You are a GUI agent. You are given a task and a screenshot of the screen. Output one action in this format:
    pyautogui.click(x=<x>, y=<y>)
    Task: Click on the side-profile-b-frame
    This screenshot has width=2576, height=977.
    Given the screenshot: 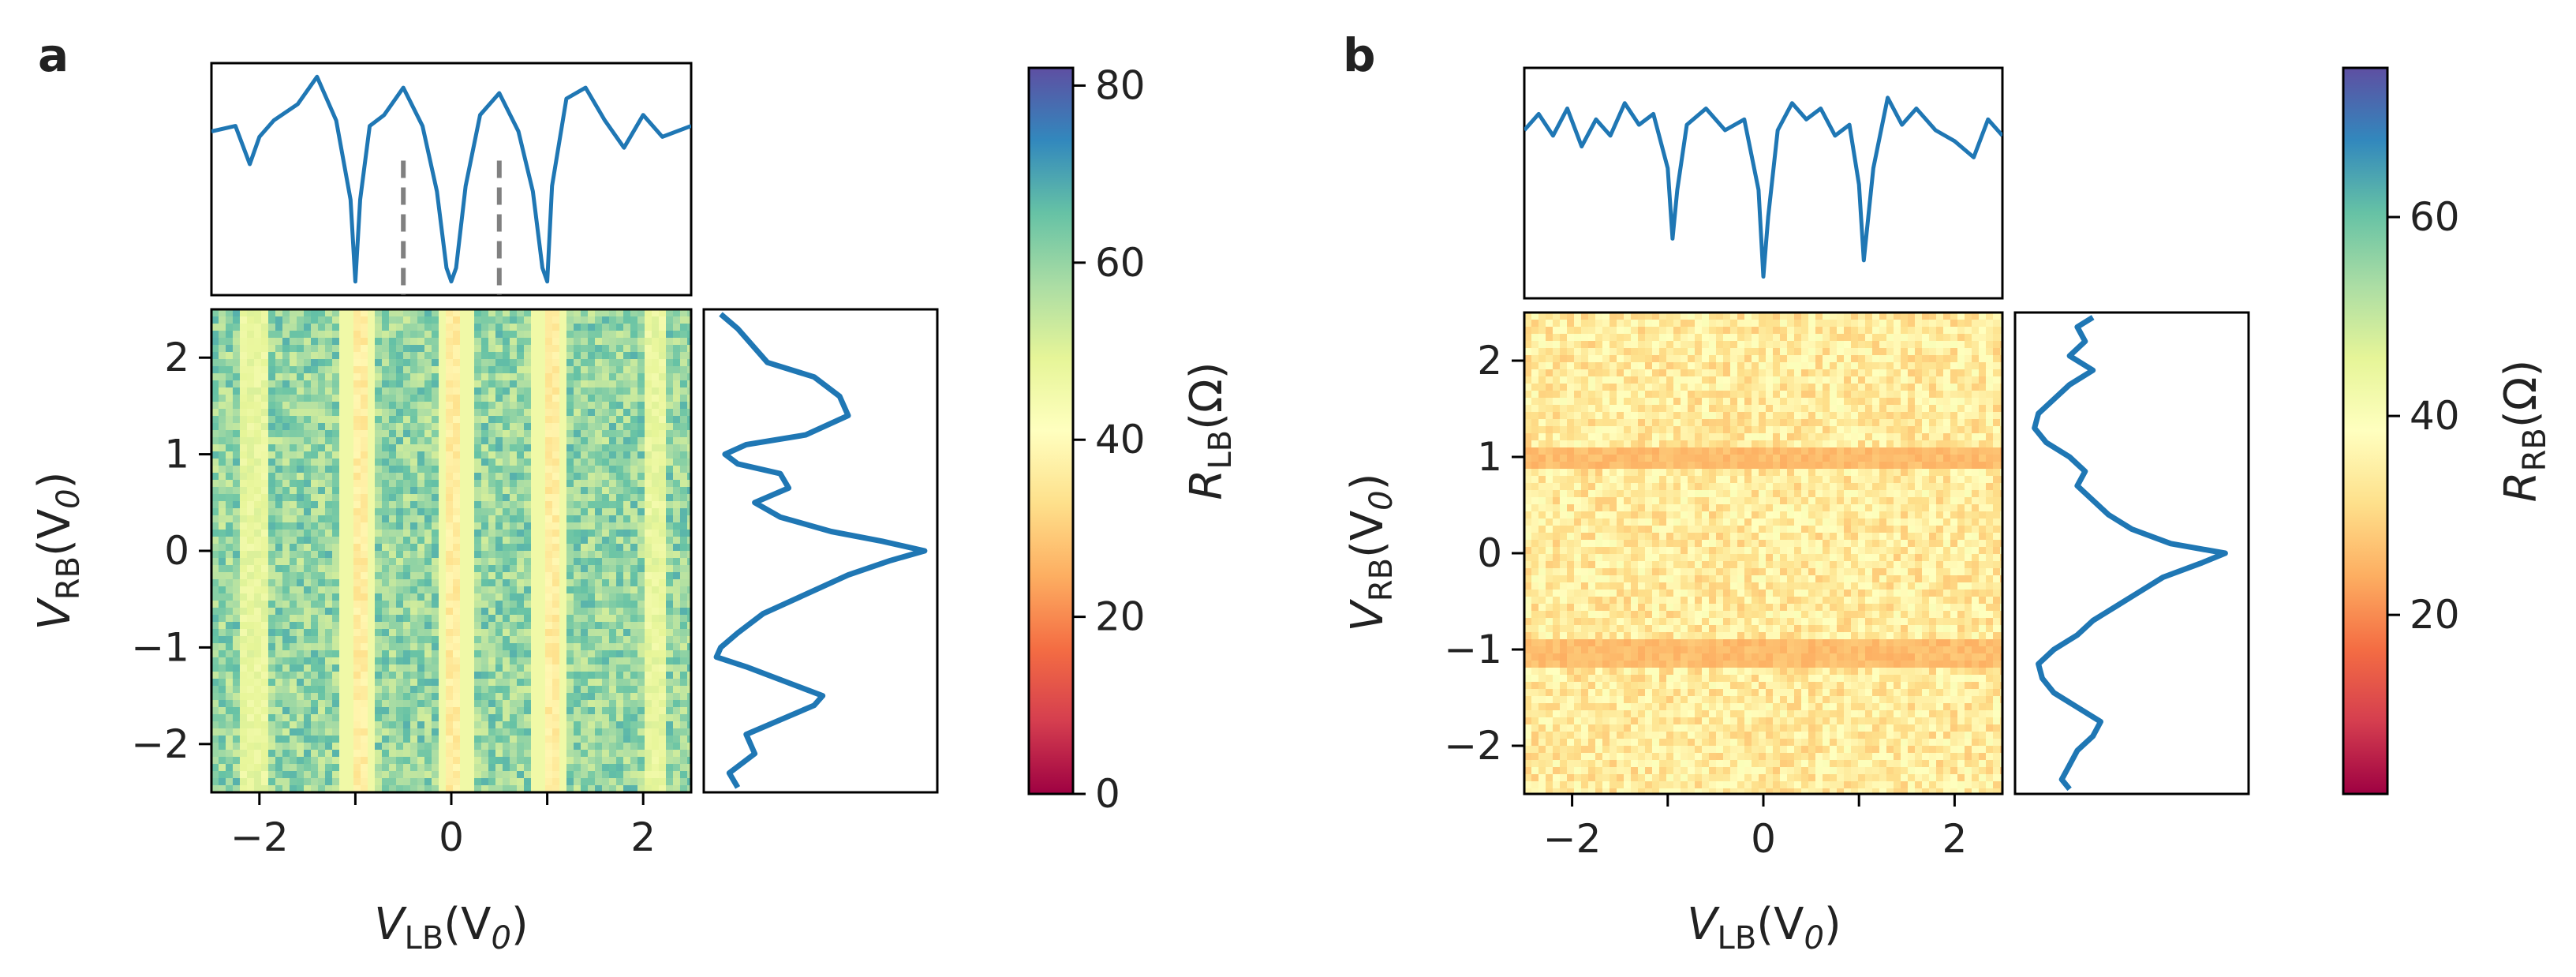 What is the action you would take?
    pyautogui.click(x=2131, y=553)
    